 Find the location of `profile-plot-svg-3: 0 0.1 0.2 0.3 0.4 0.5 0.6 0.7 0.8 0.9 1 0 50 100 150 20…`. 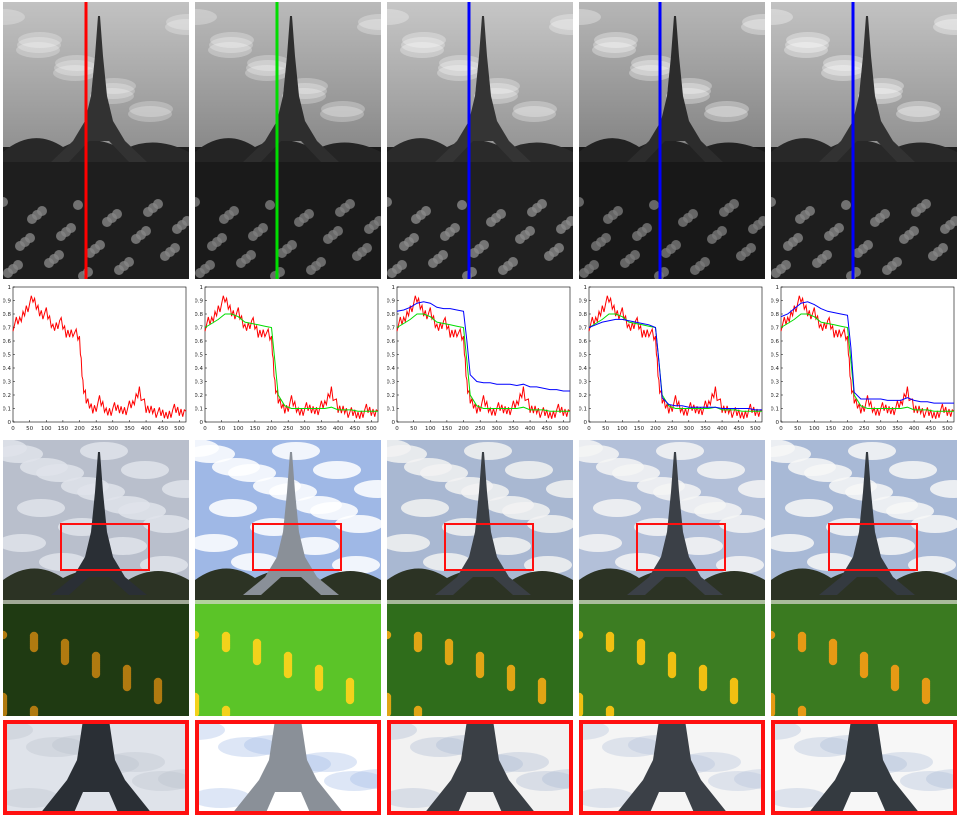

profile-plot-svg-3: 0 0.1 0.2 0.3 0.4 0.5 0.6 0.7 0.8 0.9 1 0 50 100 150 20… is located at coordinates (480, 359).